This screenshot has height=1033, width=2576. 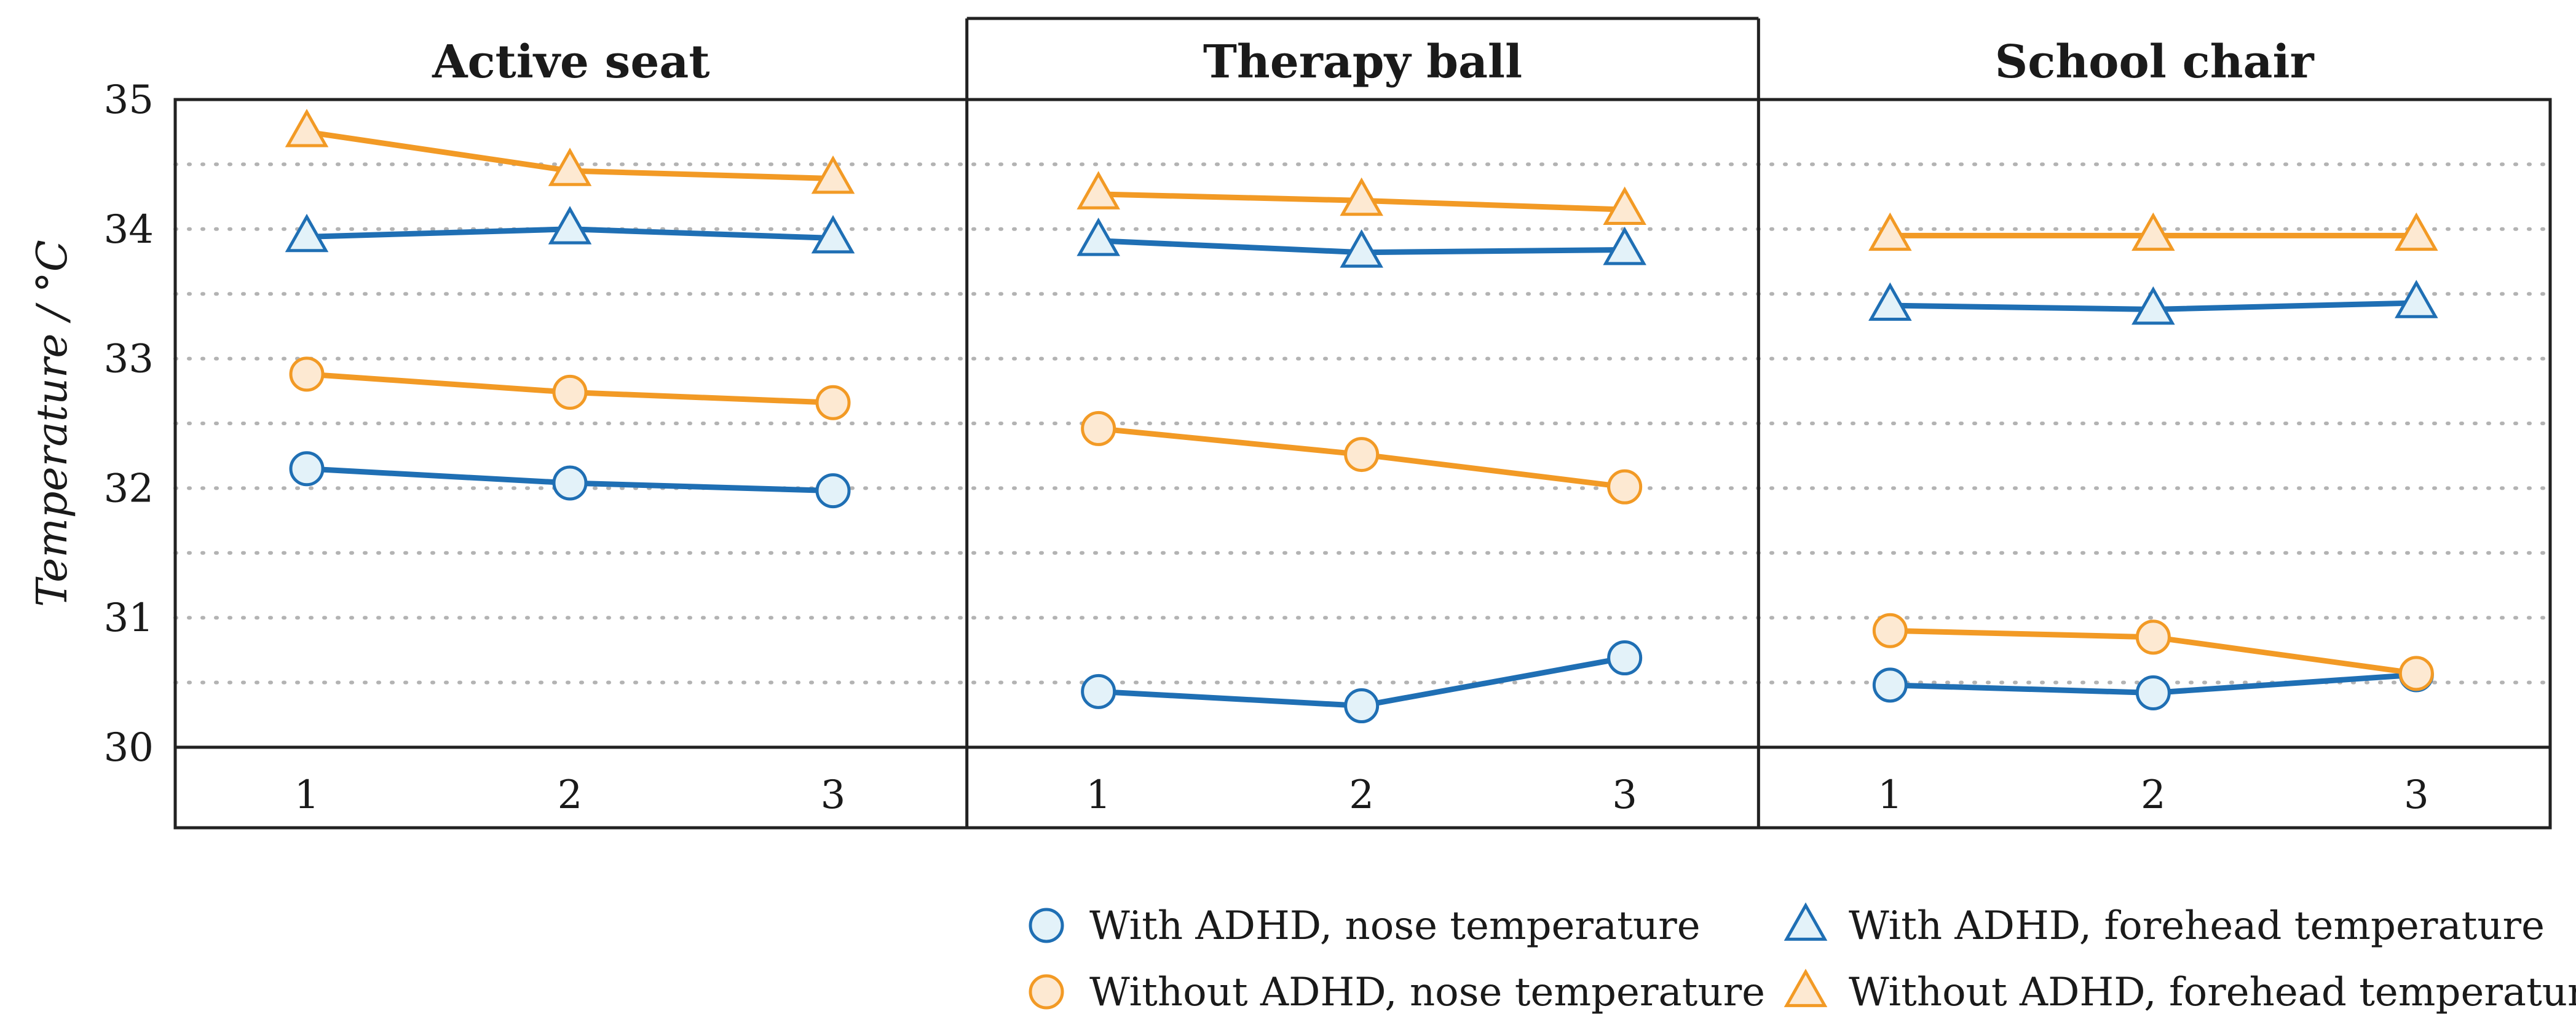 What do you see at coordinates (129, 230) in the screenshot?
I see `y-tick-label: 34` at bounding box center [129, 230].